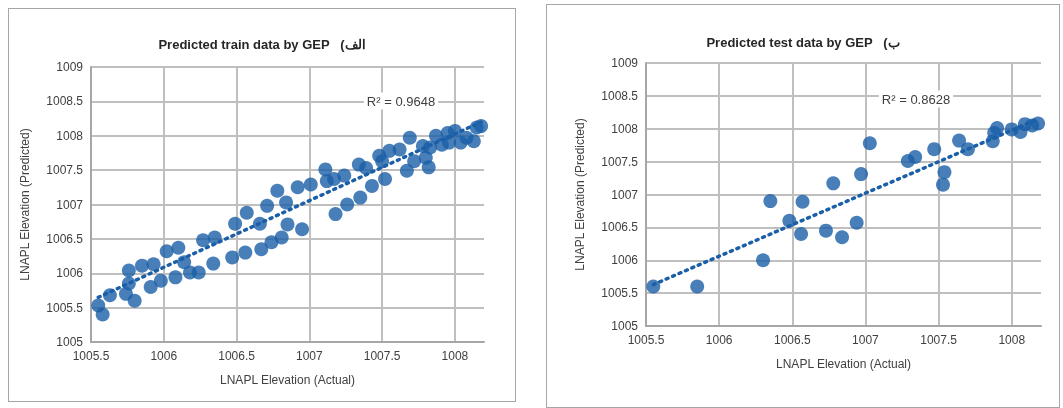 This screenshot has width=1063, height=408. Describe the element at coordinates (401, 101) in the screenshot. I see `annotation: R² = 0.9648` at that location.